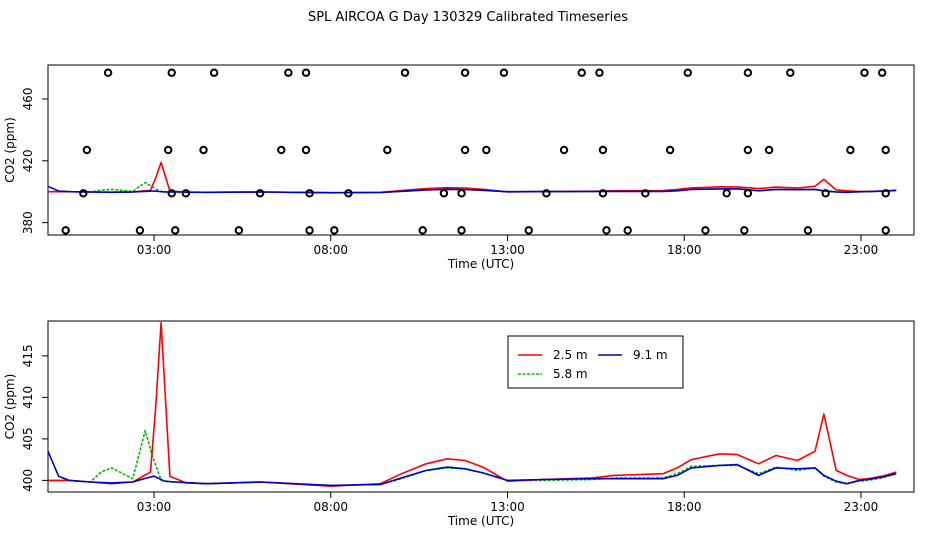 Image resolution: width=936 pixels, height=540 pixels. Describe the element at coordinates (472, 468) in the screenshot. I see `panel2-series-line-9-1-m` at that location.